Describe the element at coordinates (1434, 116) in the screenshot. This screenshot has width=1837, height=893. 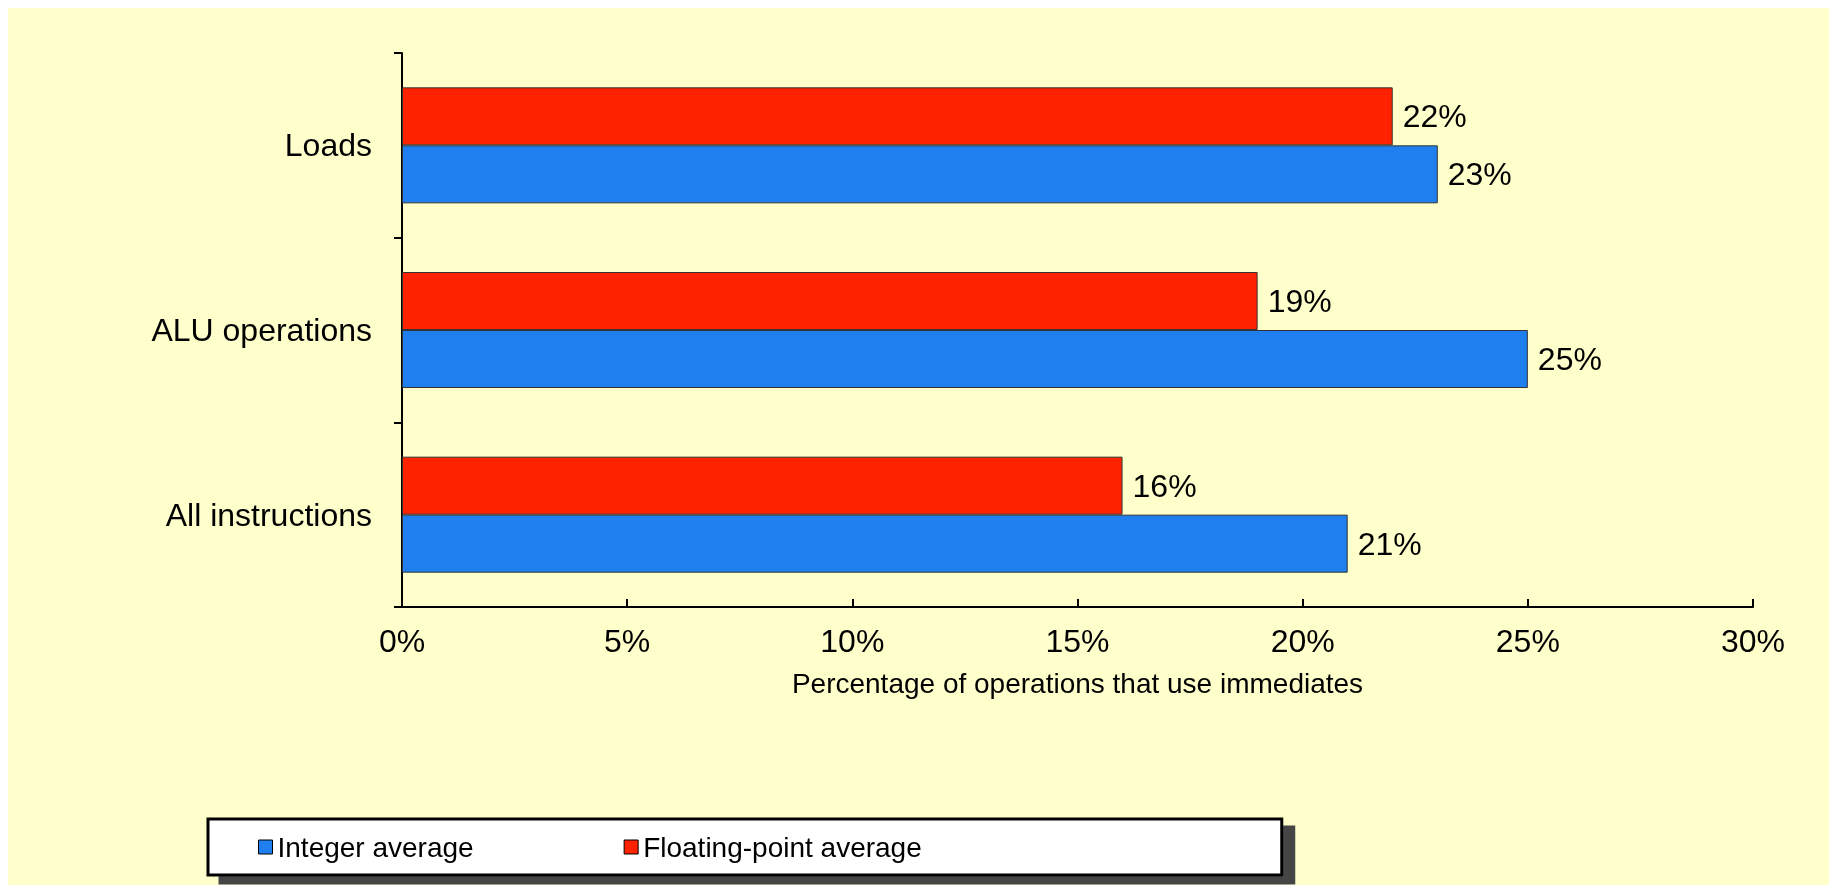
I see `data-label: 22%` at that location.